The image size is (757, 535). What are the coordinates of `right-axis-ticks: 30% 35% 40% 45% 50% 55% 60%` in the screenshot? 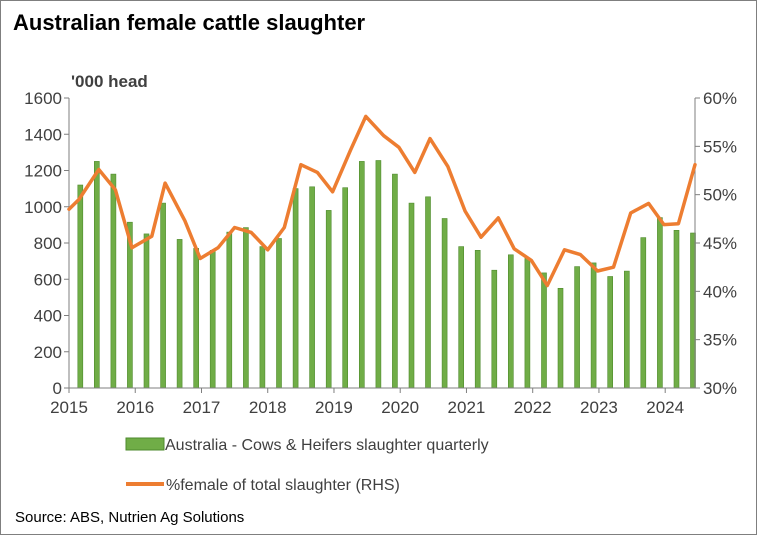 It's located at (716, 243).